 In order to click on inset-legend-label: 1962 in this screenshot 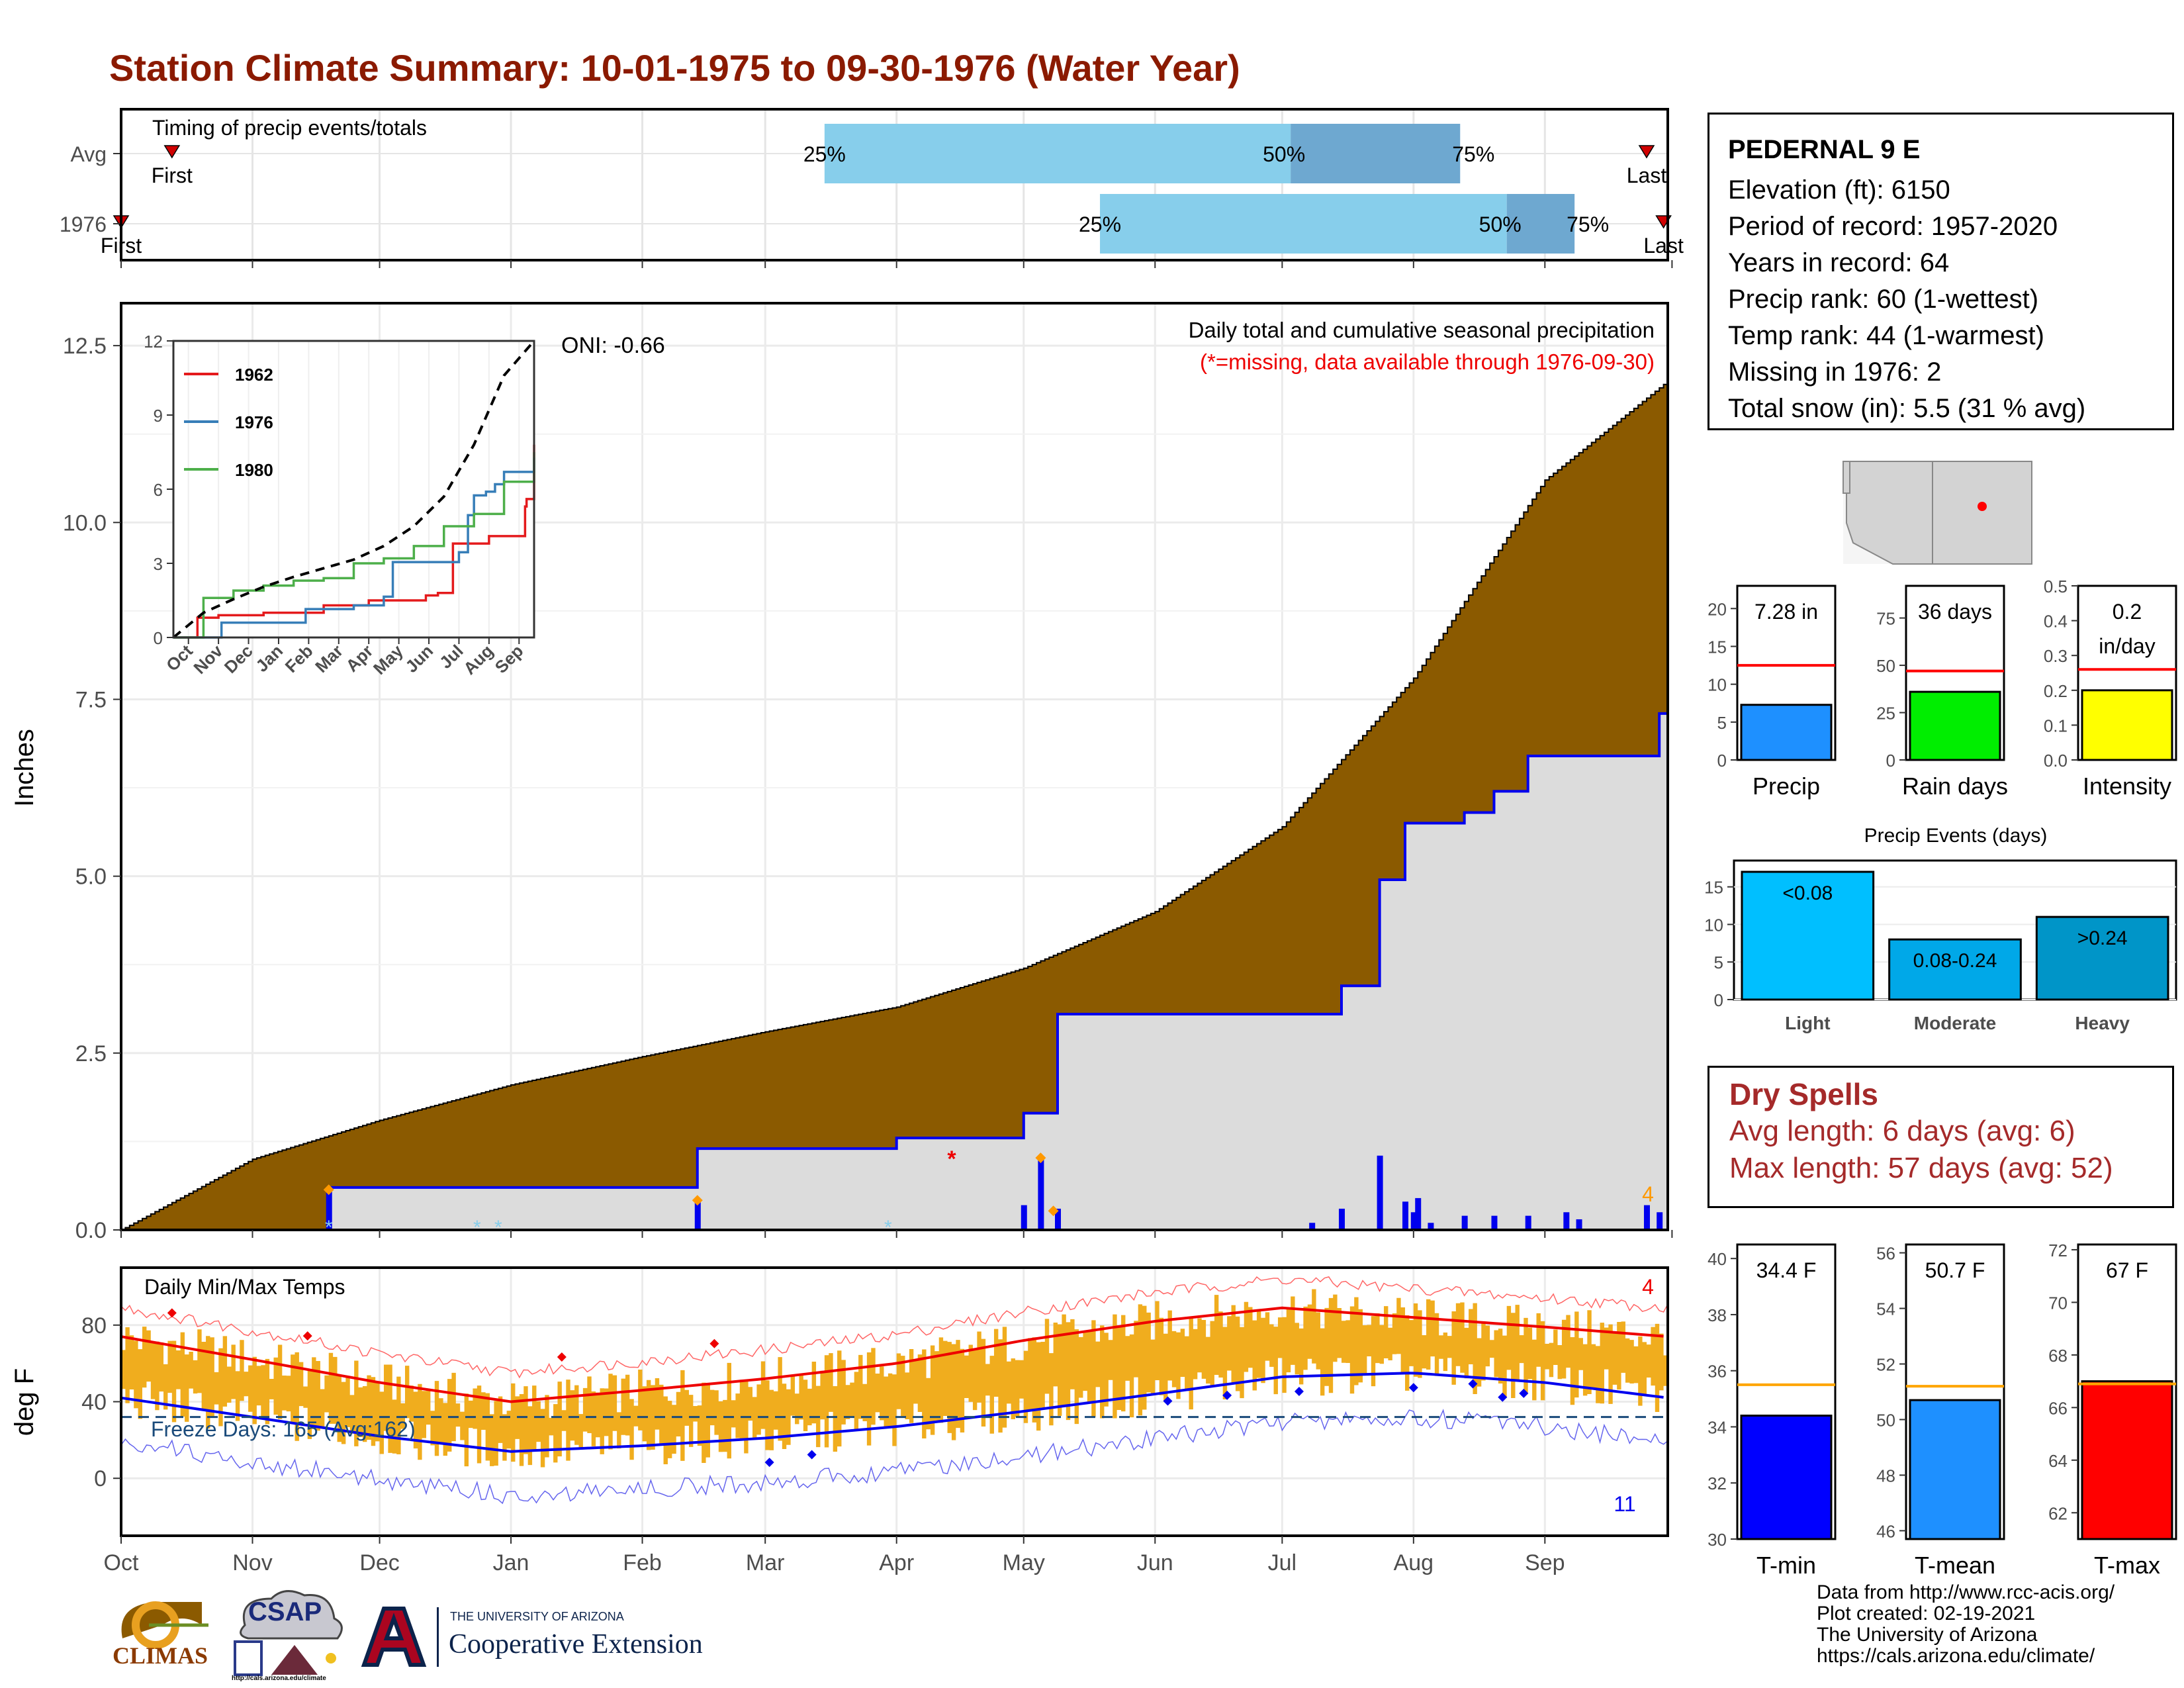, I will do `click(254, 375)`.